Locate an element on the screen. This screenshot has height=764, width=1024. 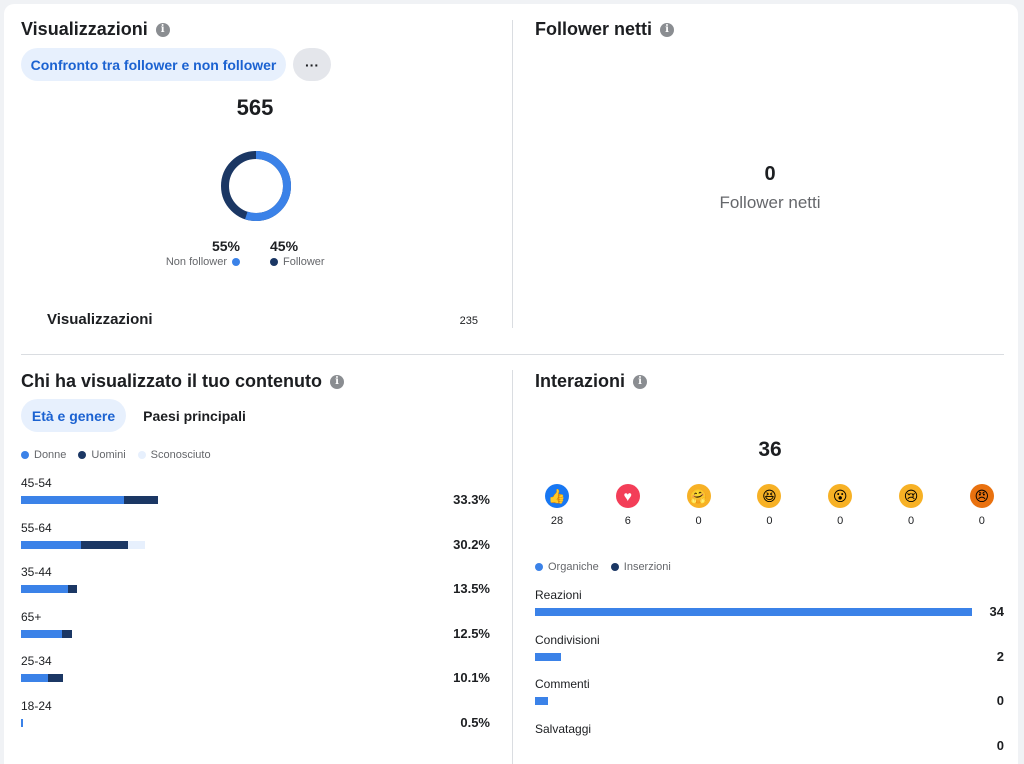
haha-icon: 😆 is located at coordinates (769, 496).